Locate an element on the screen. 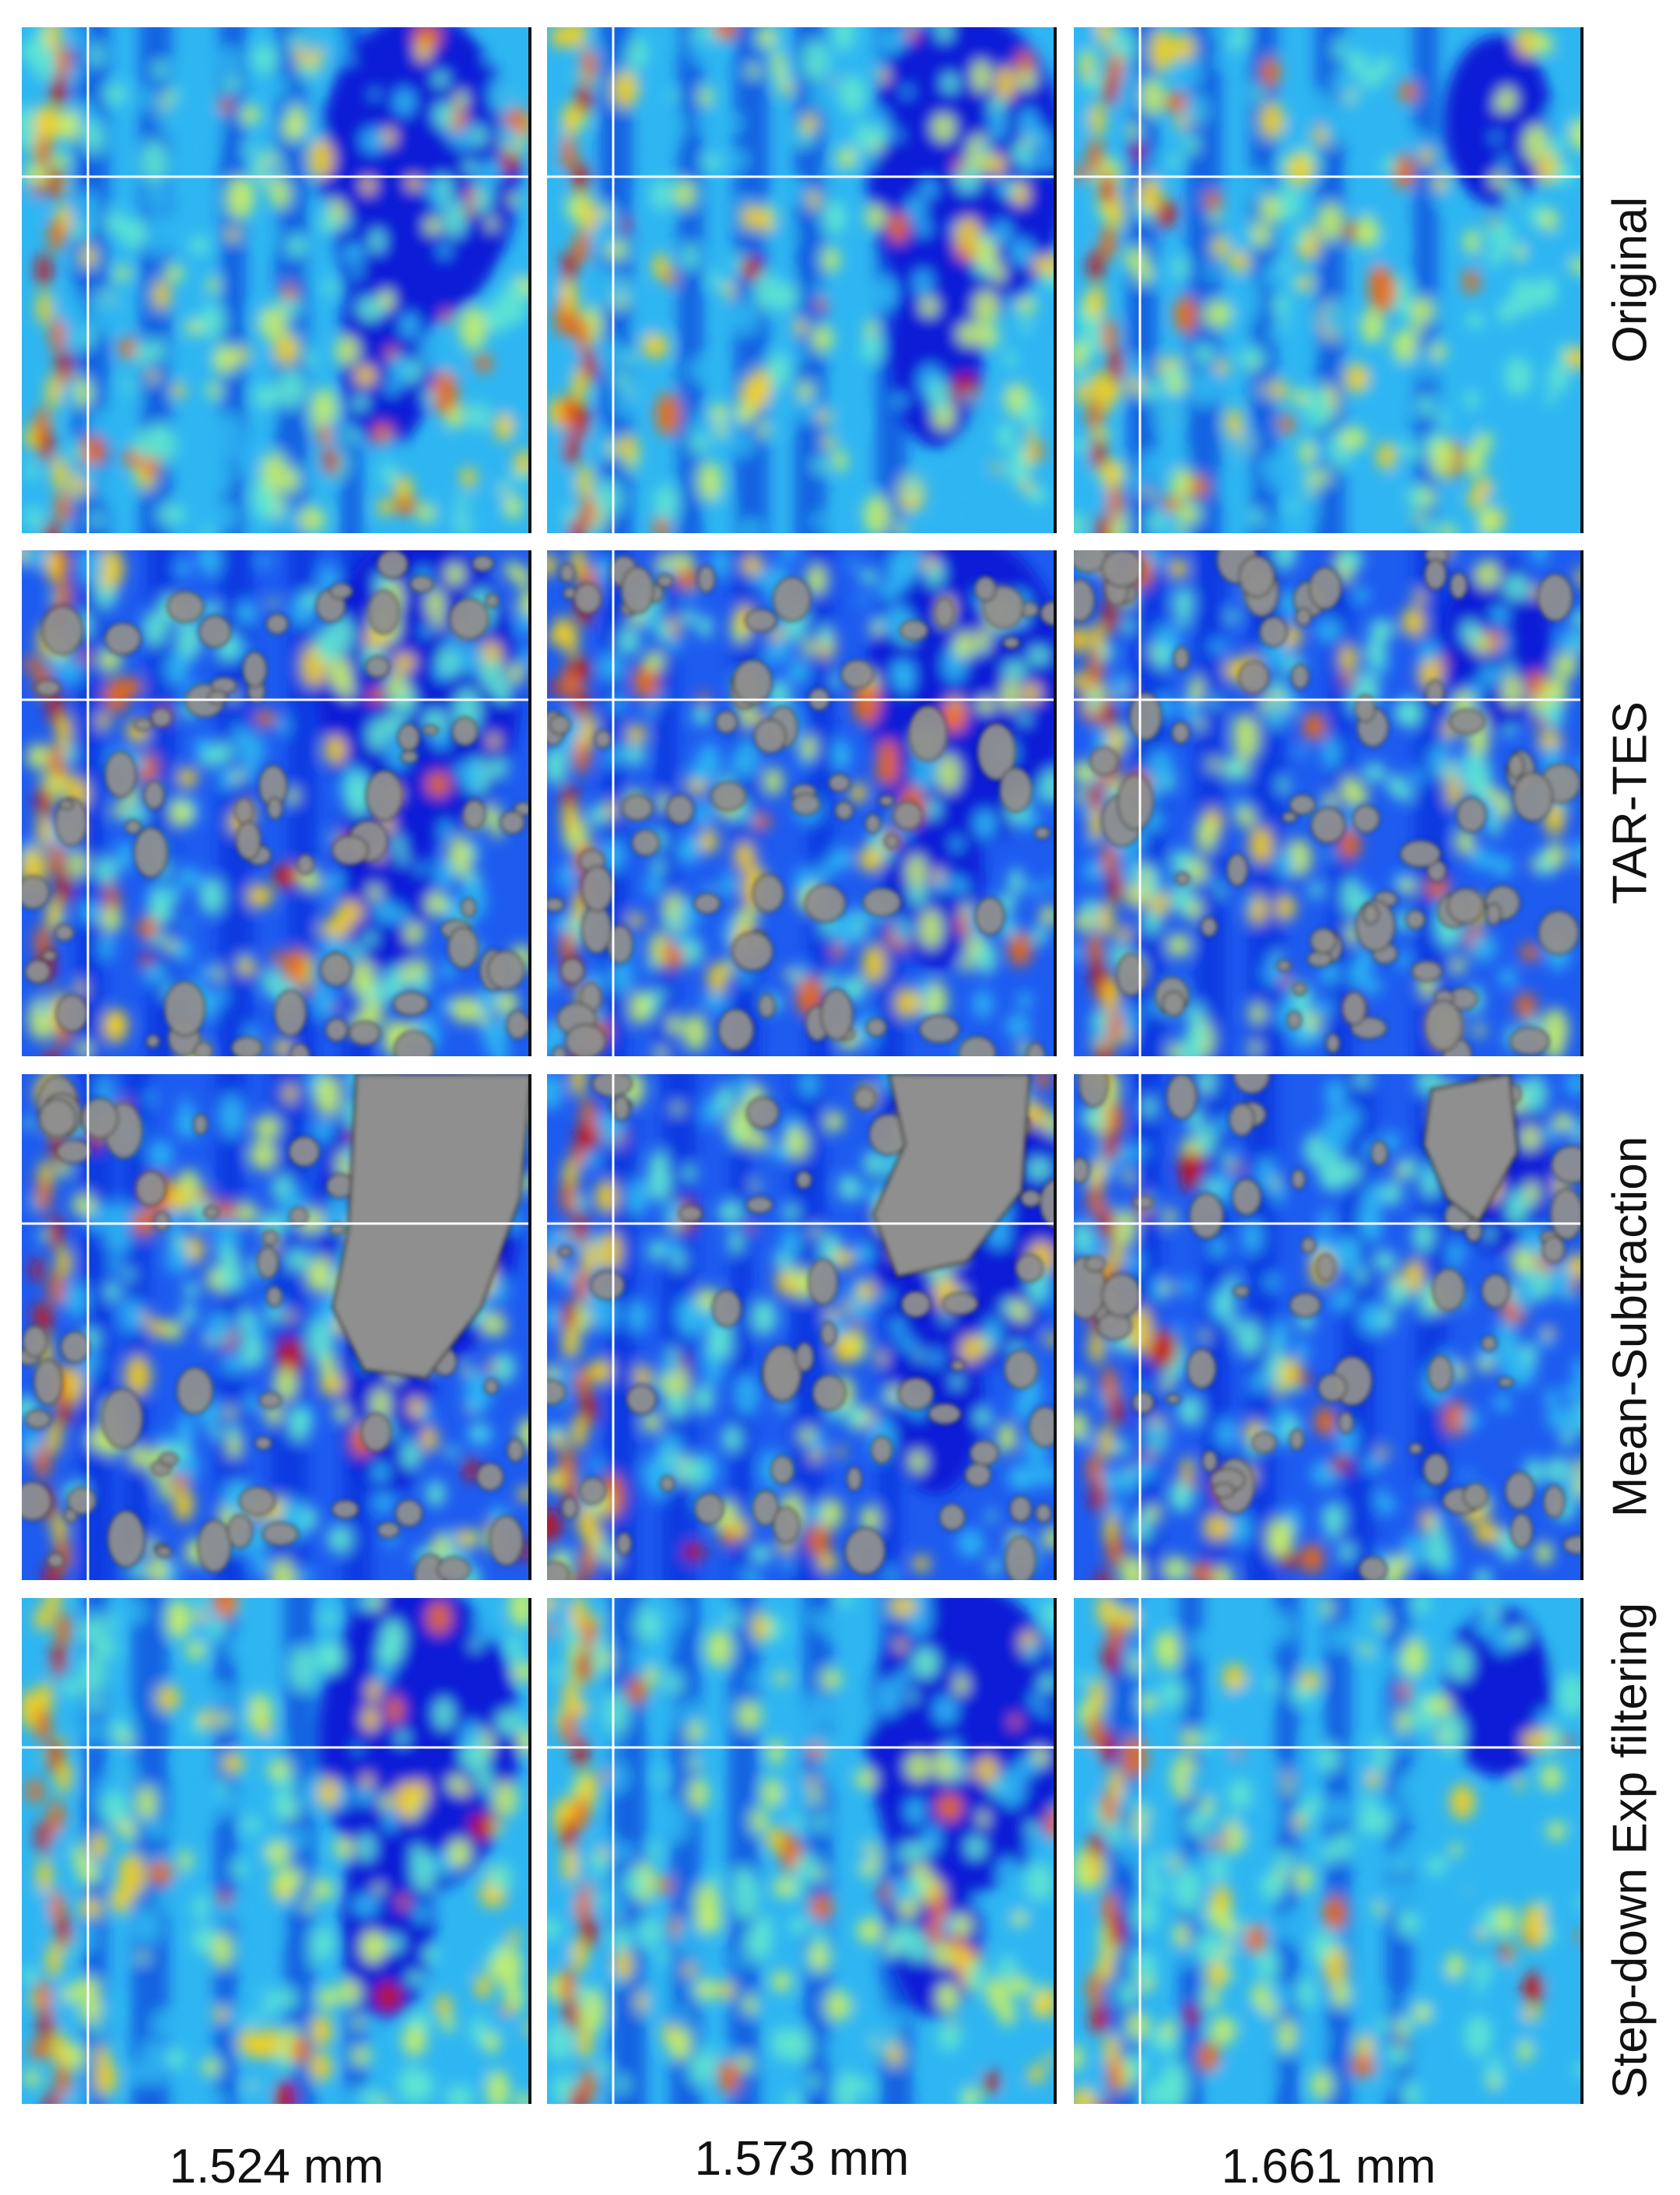  row-label: Step-down Exp filtering is located at coordinates (1630, 1850).